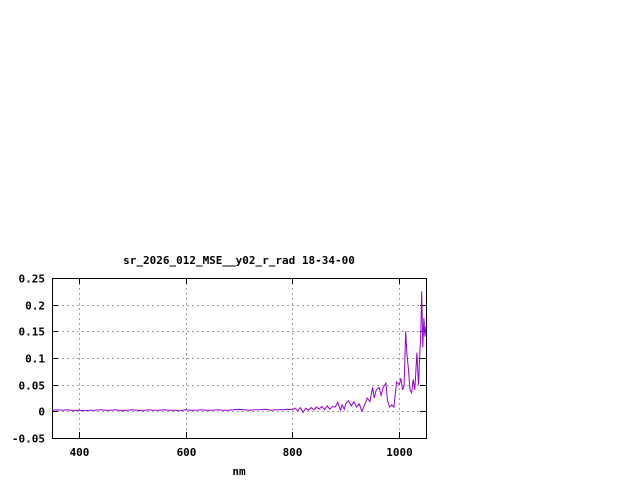 This screenshot has width=640, height=480. What do you see at coordinates (41, 412) in the screenshot?
I see `y-tick-label: 0` at bounding box center [41, 412].